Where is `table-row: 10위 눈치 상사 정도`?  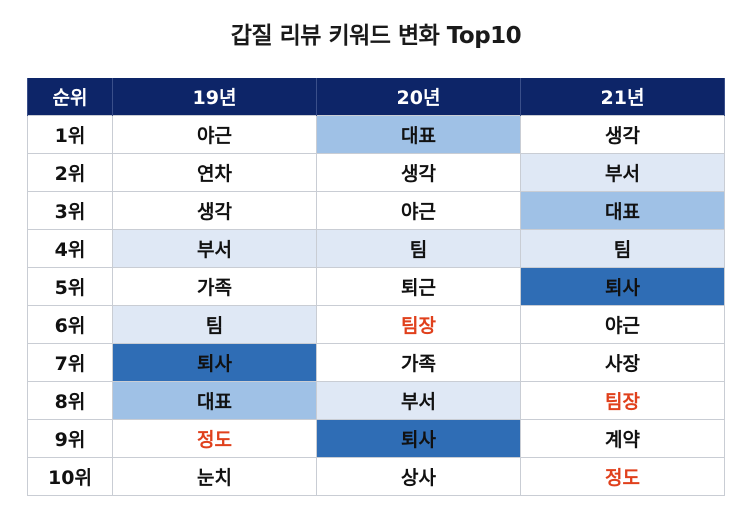 table-row: 10위 눈치 상사 정도 is located at coordinates (376, 476).